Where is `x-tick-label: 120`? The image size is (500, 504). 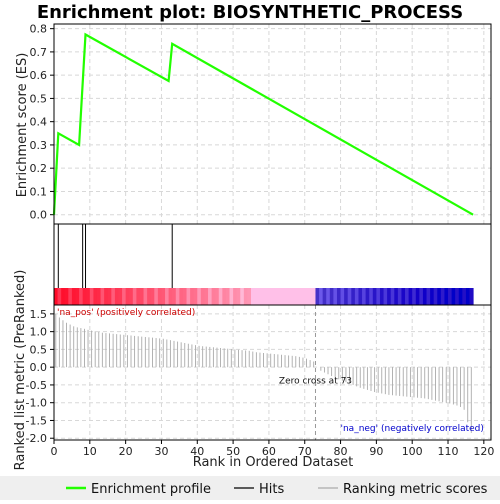 x-tick-label: 120 is located at coordinates (483, 451).